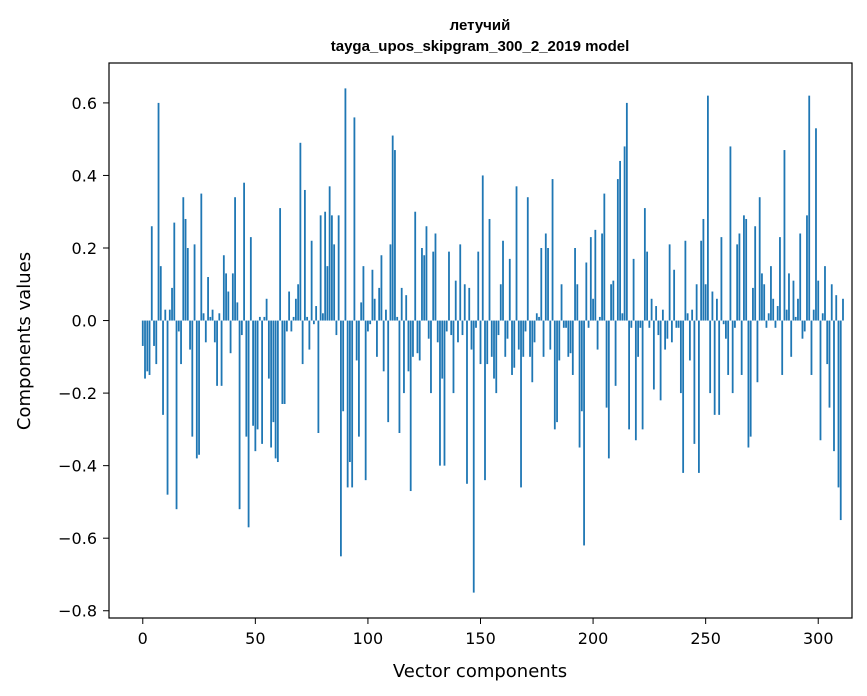 This screenshot has width=867, height=696. What do you see at coordinates (77, 393) in the screenshot?
I see `y-tick-label: −0.2` at bounding box center [77, 393].